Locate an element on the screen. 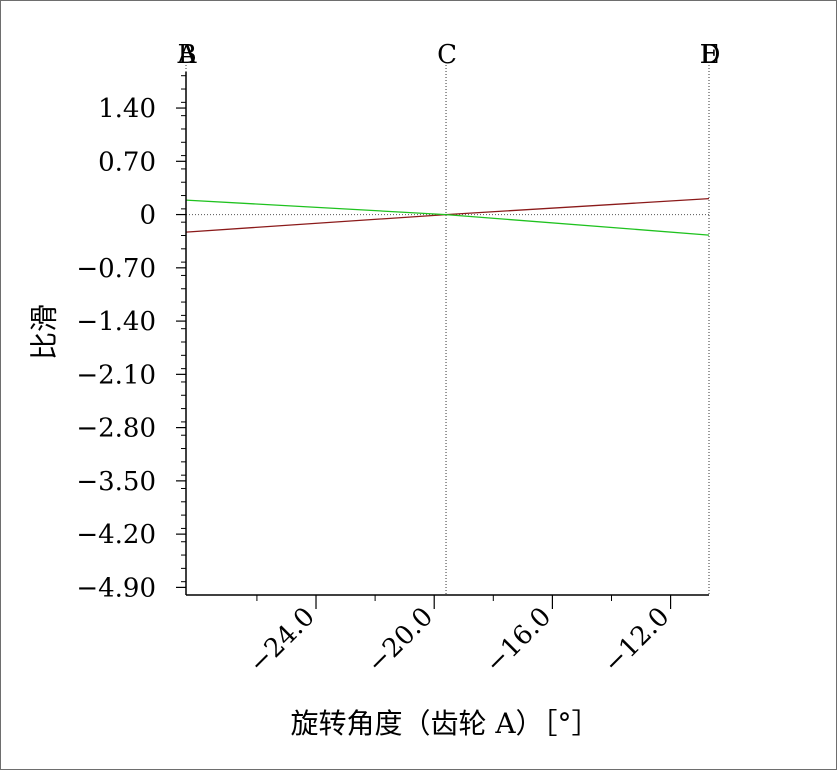  x-tick-label: −24.0 is located at coordinates (282, 641).